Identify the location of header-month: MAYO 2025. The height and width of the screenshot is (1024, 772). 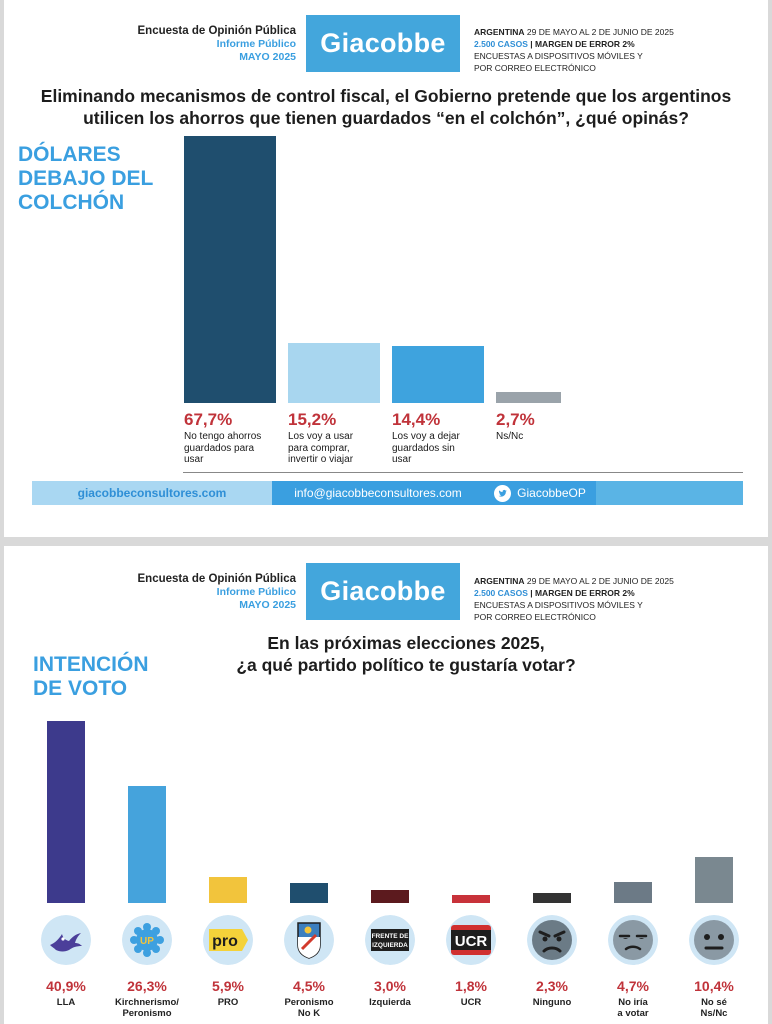
(267, 605).